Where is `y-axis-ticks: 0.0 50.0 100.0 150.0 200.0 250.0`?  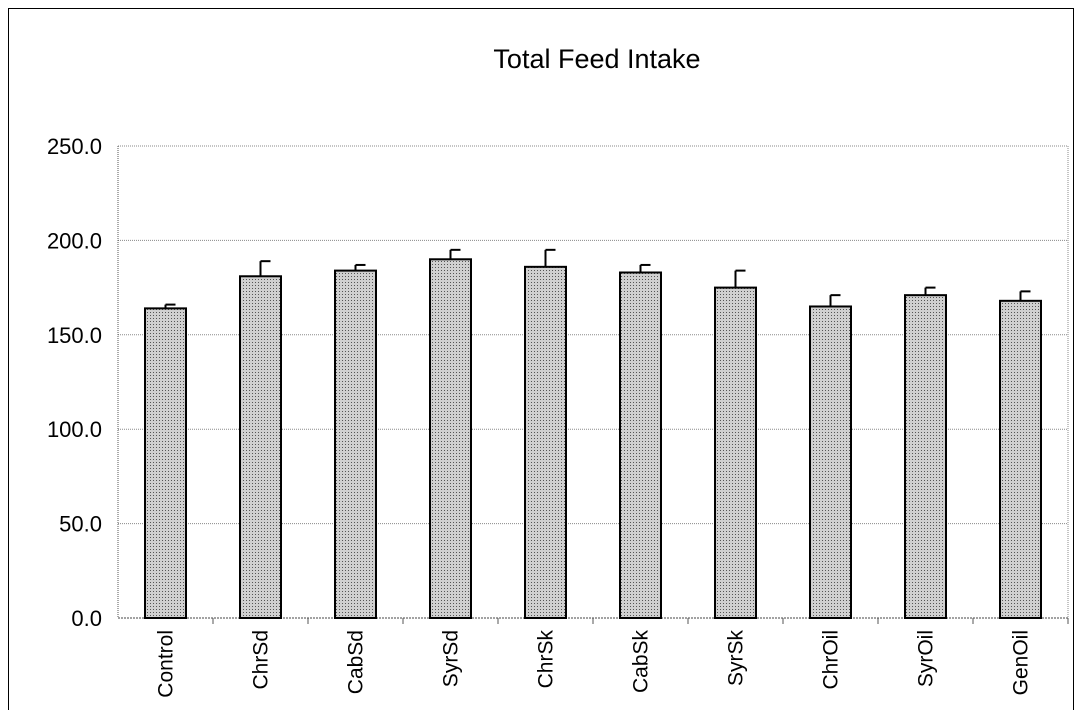
y-axis-ticks: 0.0 50.0 100.0 150.0 200.0 250.0 is located at coordinates (74, 382).